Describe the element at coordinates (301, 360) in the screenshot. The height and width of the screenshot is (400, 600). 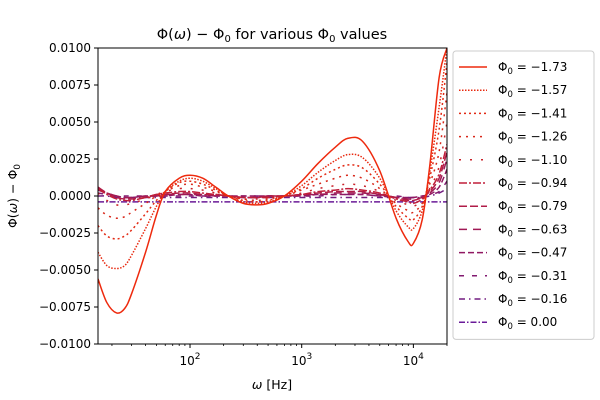
I see `x-tick-label: 10³` at that location.